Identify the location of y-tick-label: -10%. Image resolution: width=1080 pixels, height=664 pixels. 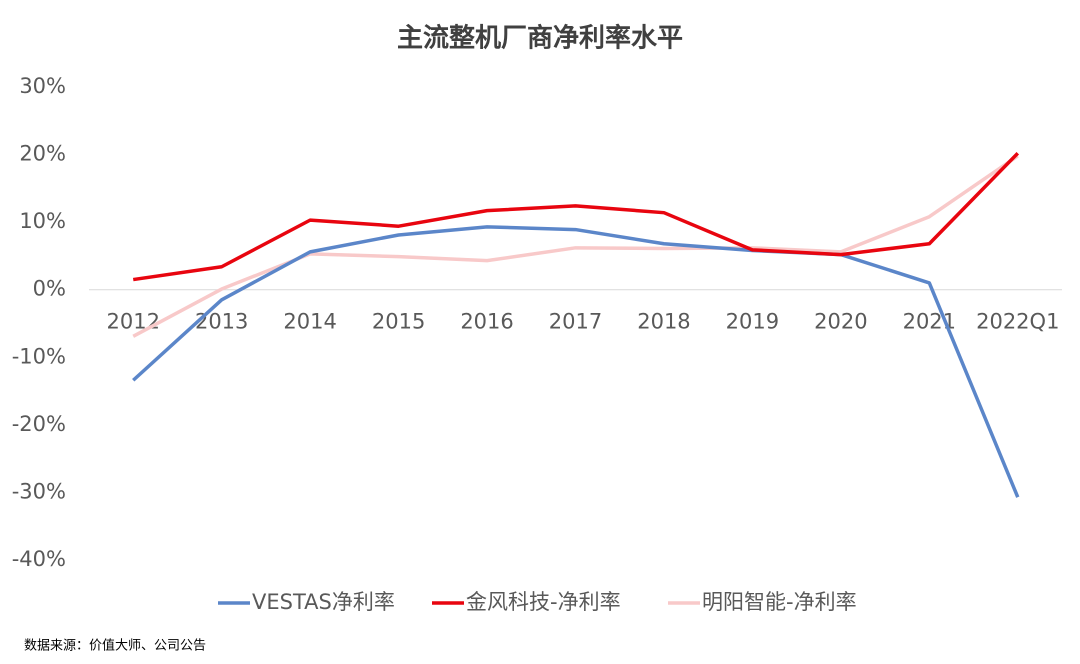
(39, 356).